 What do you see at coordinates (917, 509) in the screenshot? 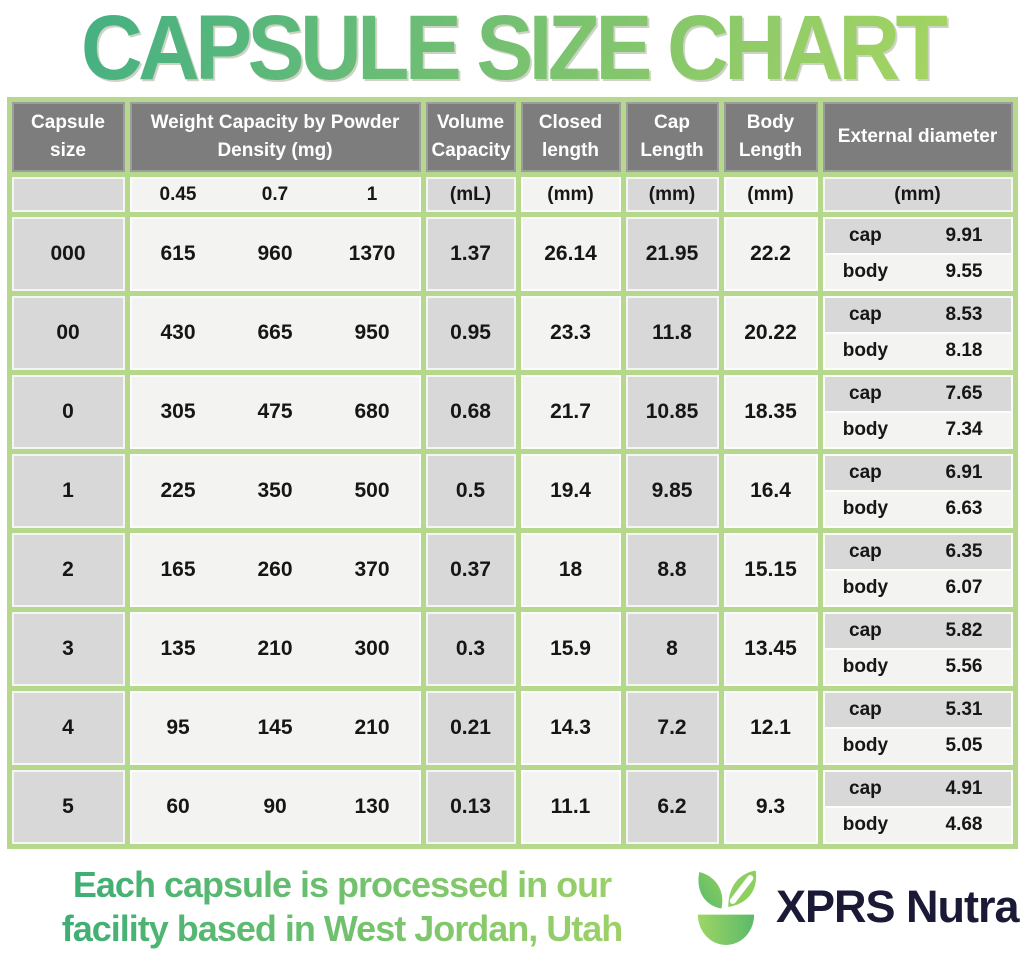
I see `external-diameter-body-row: body 6.63` at bounding box center [917, 509].